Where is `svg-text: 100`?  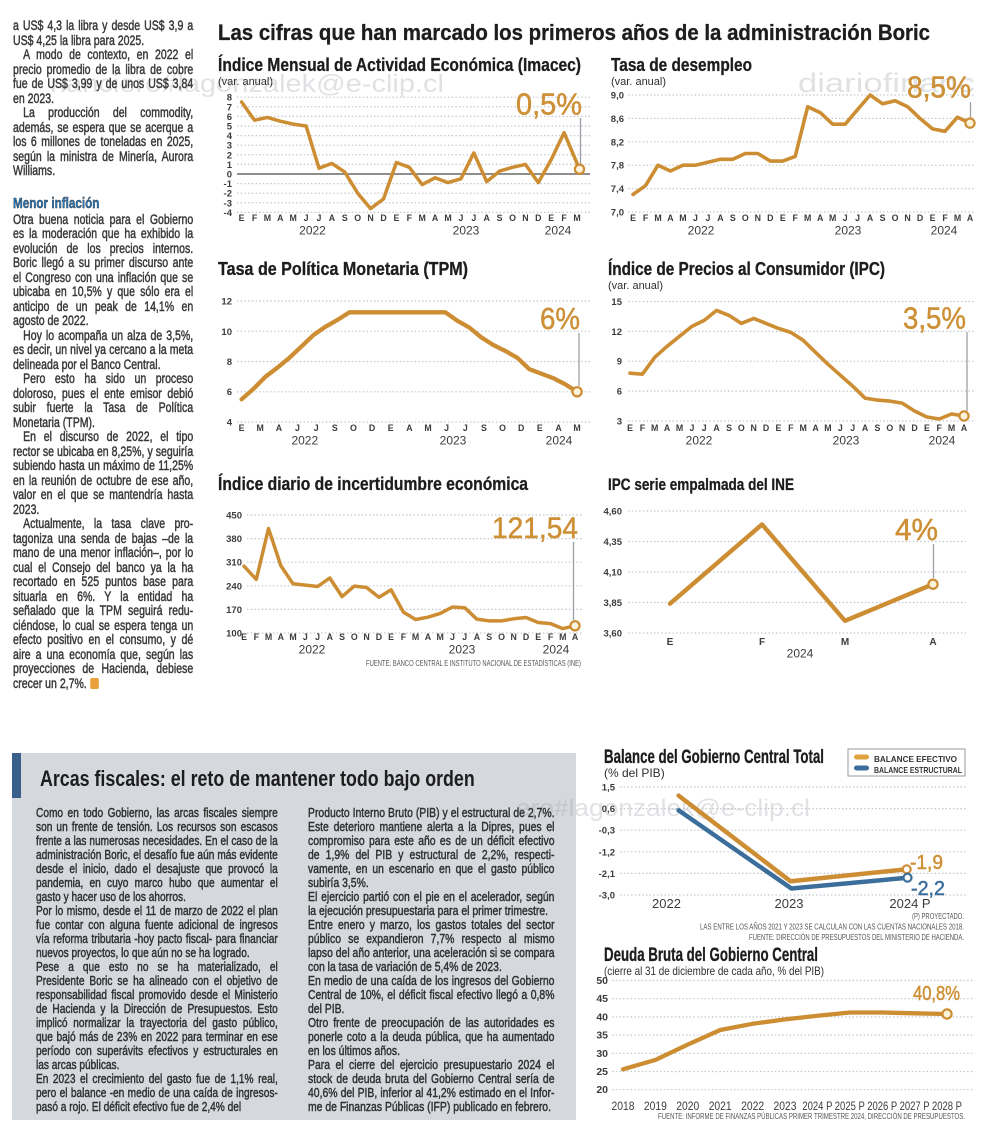
svg-text: 100 is located at coordinates (234, 634).